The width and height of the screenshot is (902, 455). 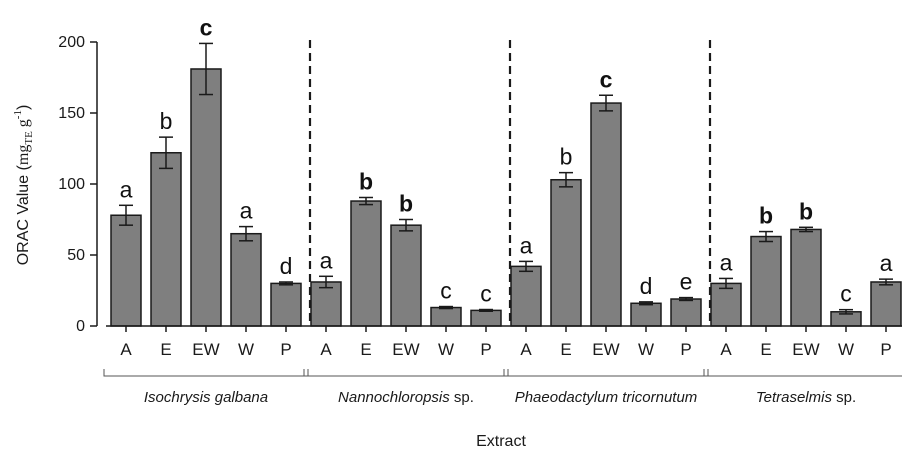 I want to click on svg-text: ORAC Value (mgTE g-1), so click(x=23, y=185).